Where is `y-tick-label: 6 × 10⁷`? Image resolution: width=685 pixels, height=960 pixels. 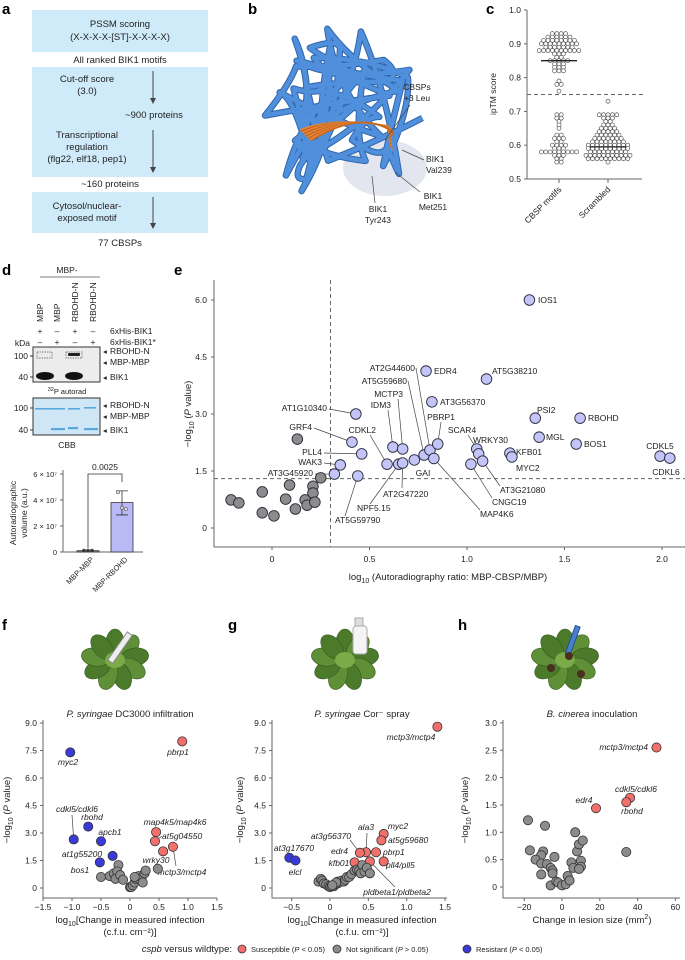 y-tick-label: 6 × 10⁷ is located at coordinates (45, 474).